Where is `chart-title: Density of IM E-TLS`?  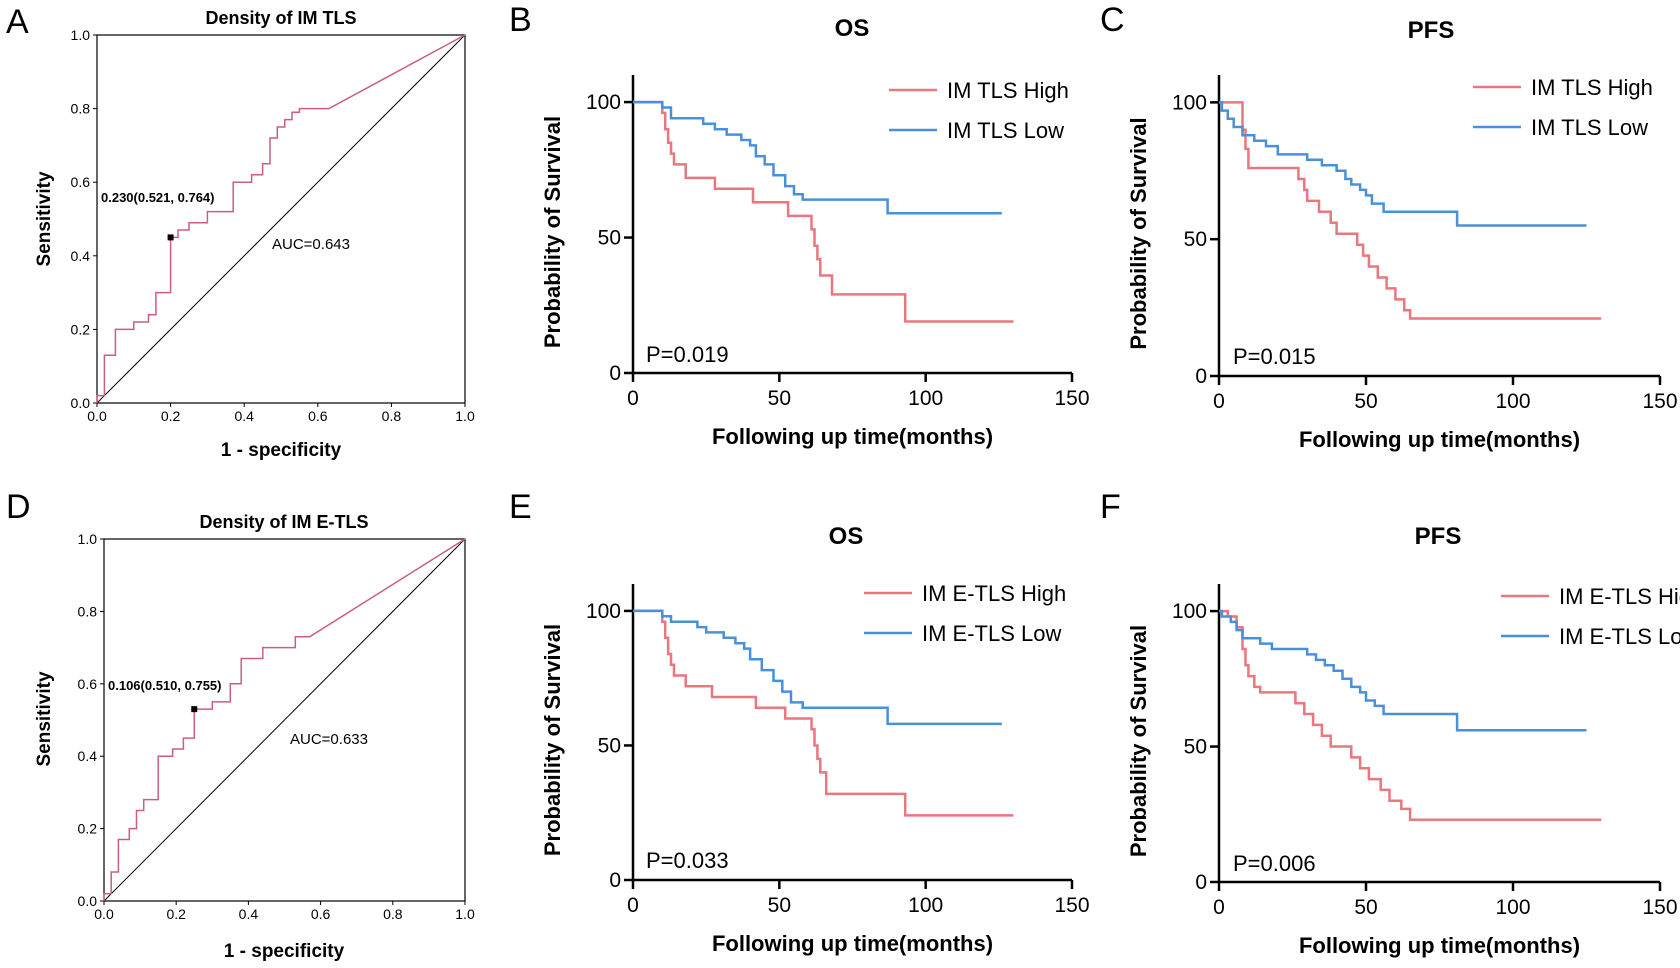 chart-title: Density of IM E-TLS is located at coordinates (283, 522).